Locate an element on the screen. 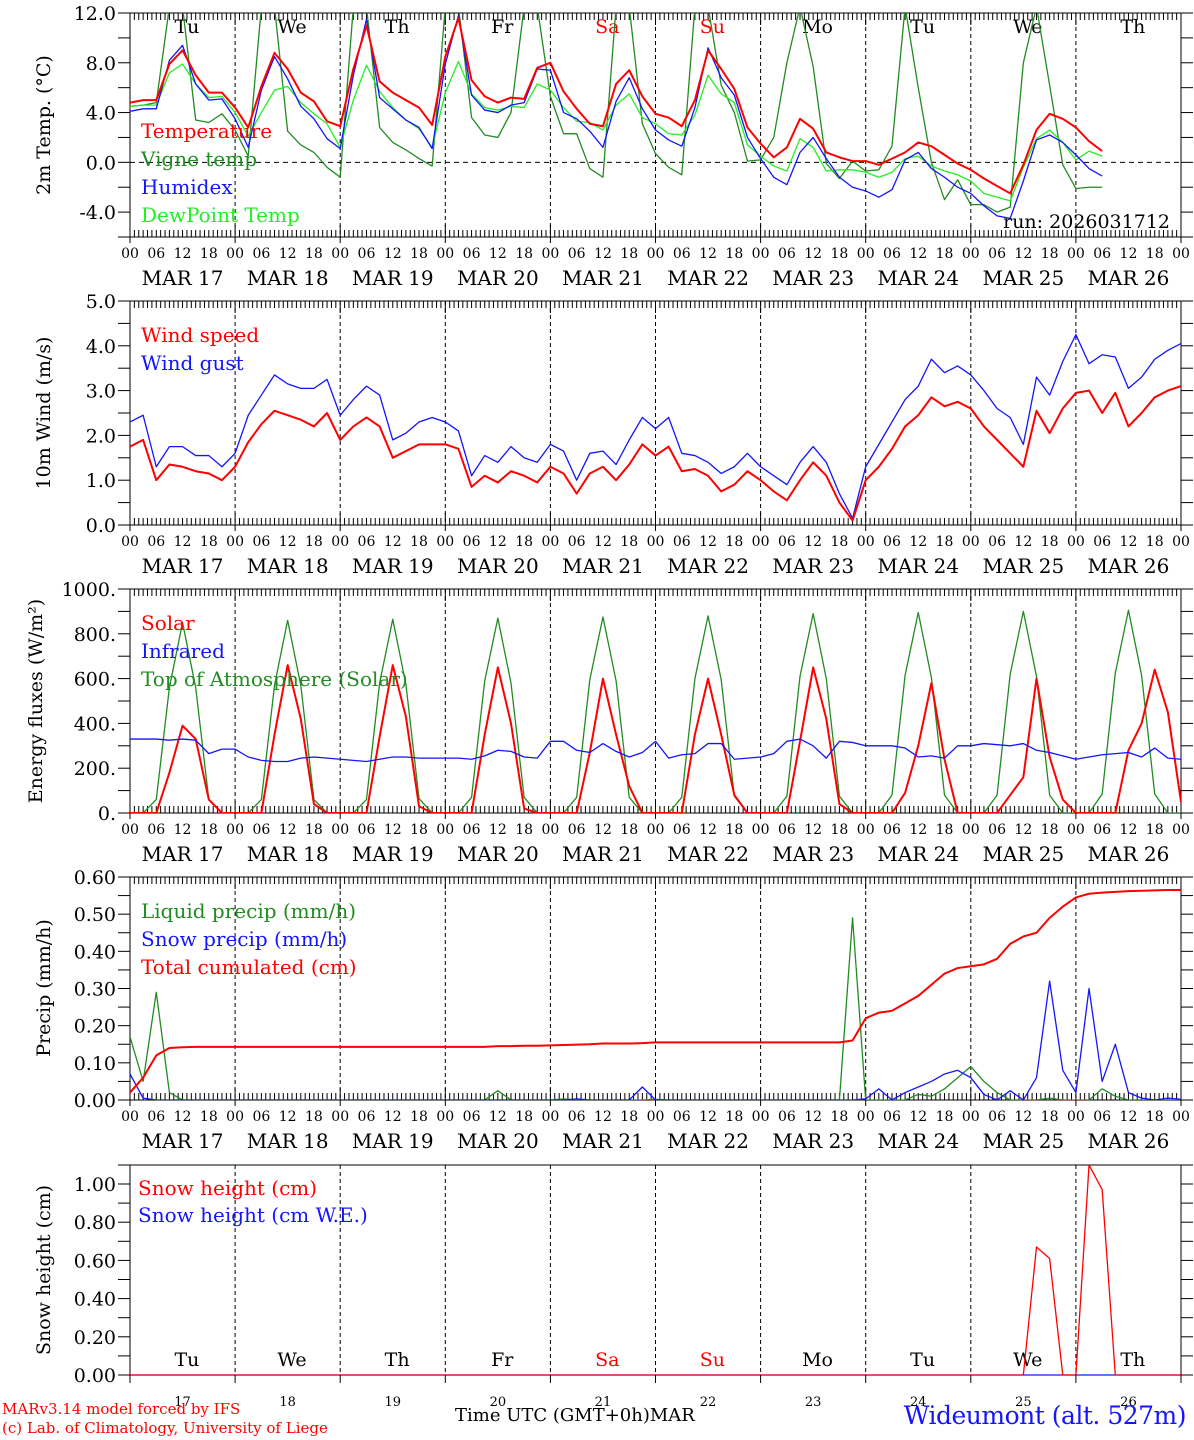 The height and width of the screenshot is (1440, 1194). legend-entry: Total cumulated (cm) is located at coordinates (249, 967).